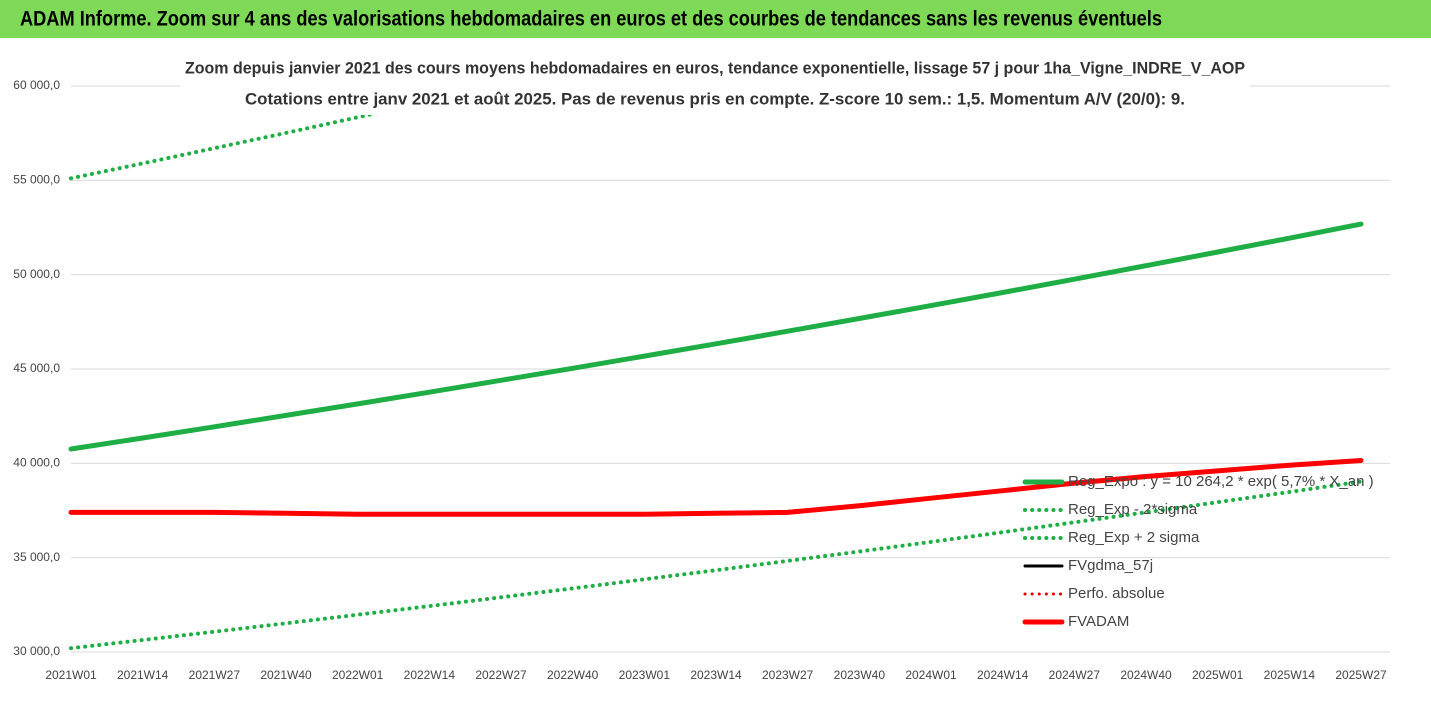  Describe the element at coordinates (36, 368) in the screenshot. I see `y-tick-label: 45 000,0` at that location.